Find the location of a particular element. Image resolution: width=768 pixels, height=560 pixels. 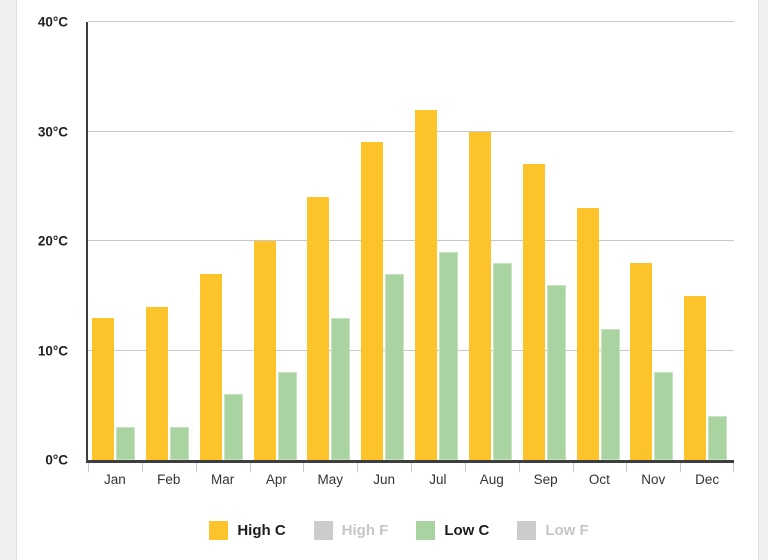

bar-low-c-may is located at coordinates (341, 388).